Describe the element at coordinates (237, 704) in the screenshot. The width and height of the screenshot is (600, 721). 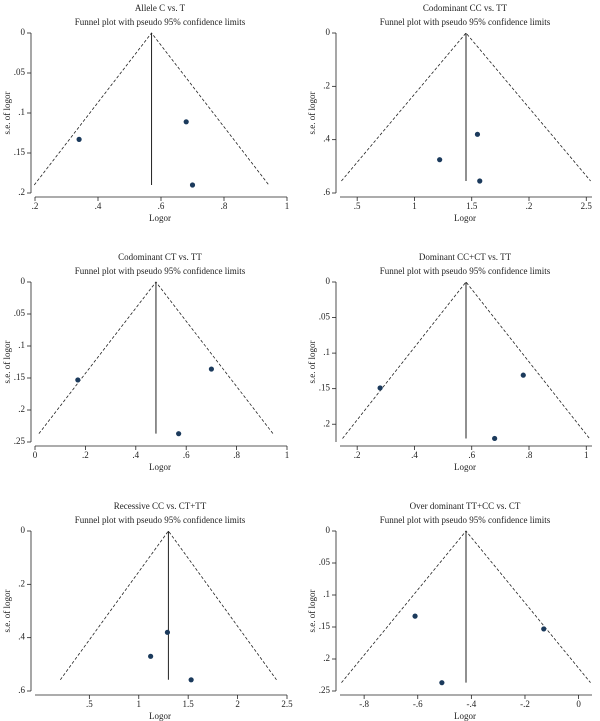
I see `x-tick-label: 2` at that location.